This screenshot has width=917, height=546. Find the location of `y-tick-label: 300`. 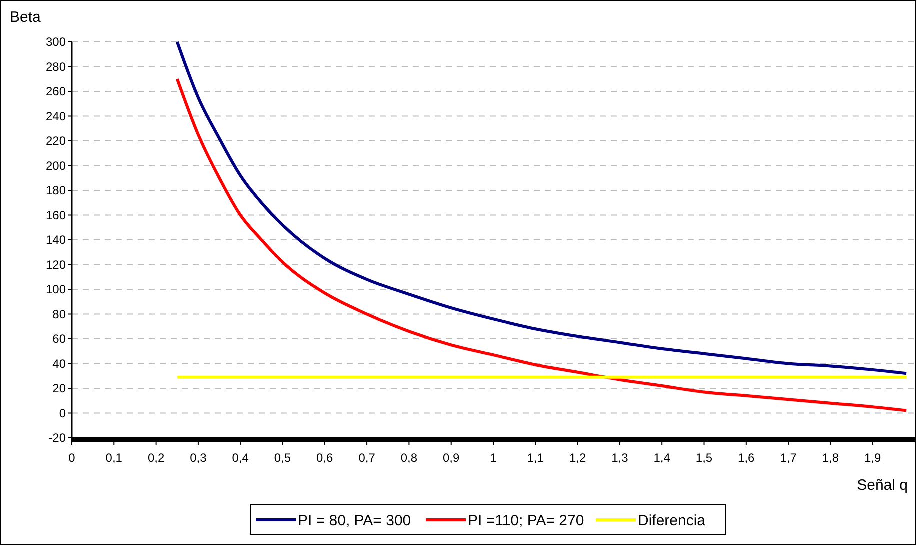

y-tick-label: 300 is located at coordinates (56, 42).